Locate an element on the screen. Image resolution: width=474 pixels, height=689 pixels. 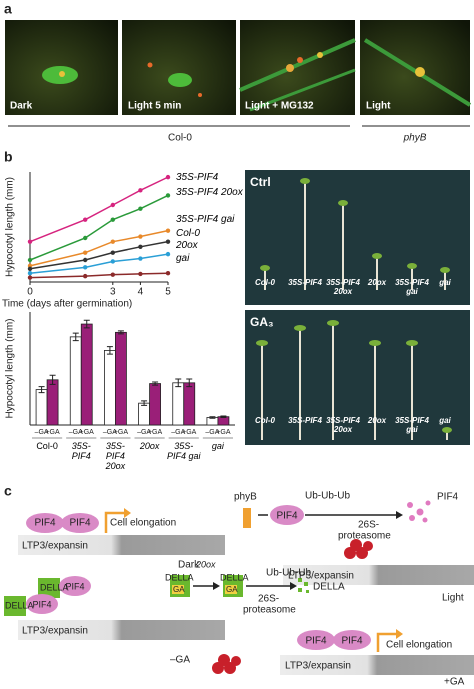
x-tick-label: 5 is located at coordinates (168, 292).